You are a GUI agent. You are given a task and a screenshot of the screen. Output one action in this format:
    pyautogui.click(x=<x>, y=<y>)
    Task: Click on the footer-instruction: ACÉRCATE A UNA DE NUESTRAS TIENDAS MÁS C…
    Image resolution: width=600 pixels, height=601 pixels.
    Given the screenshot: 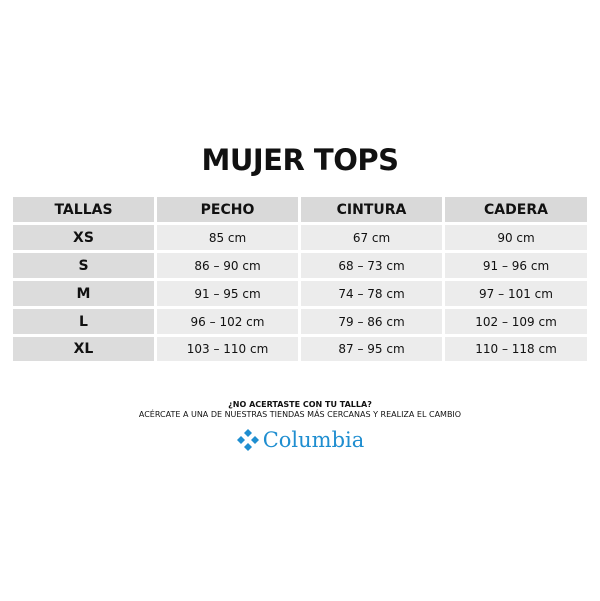 What is the action you would take?
    pyautogui.click(x=300, y=414)
    